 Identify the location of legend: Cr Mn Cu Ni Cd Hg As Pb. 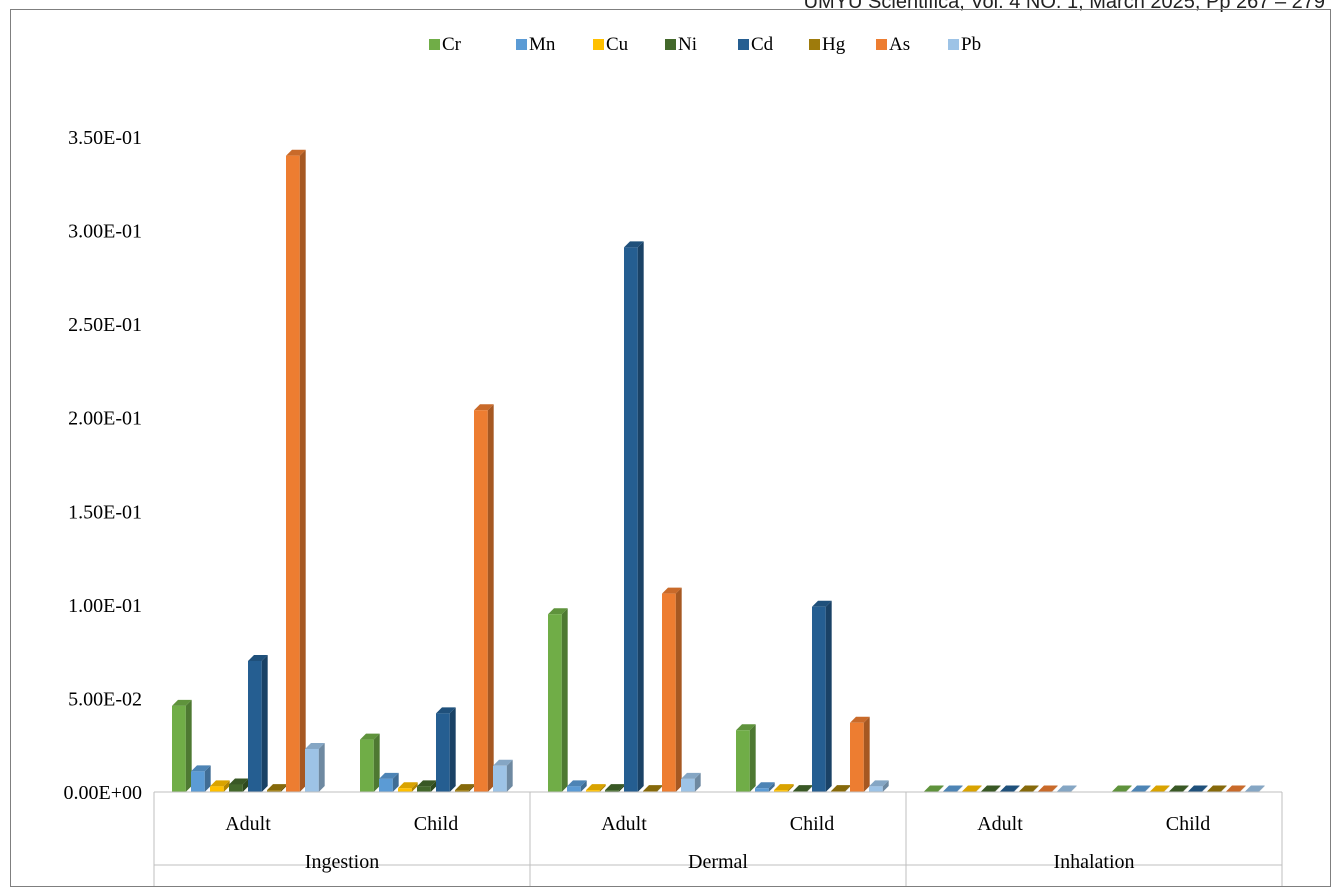
(705, 44).